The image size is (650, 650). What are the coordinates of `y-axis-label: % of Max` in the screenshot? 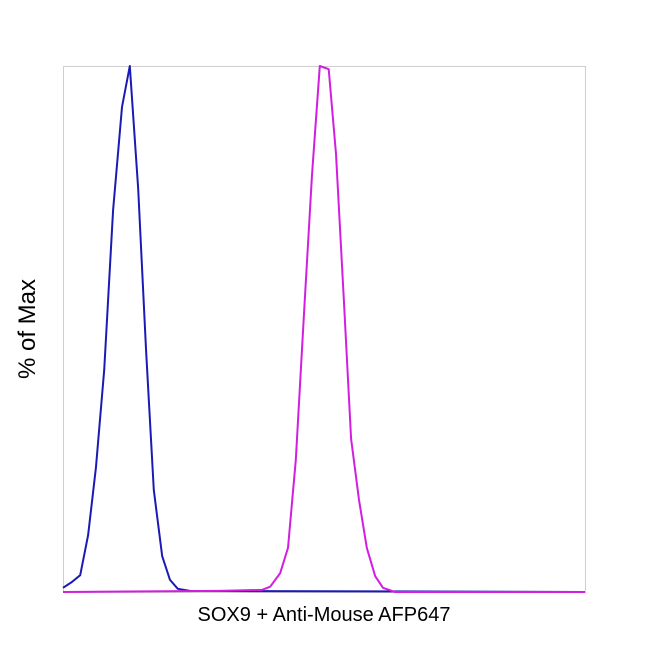 It's located at (27, 329).